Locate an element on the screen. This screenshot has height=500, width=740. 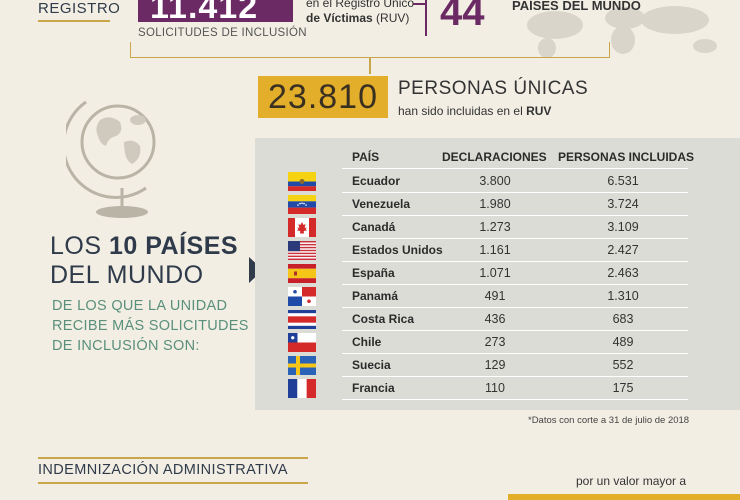
country-name: Panamá is located at coordinates (375, 296).